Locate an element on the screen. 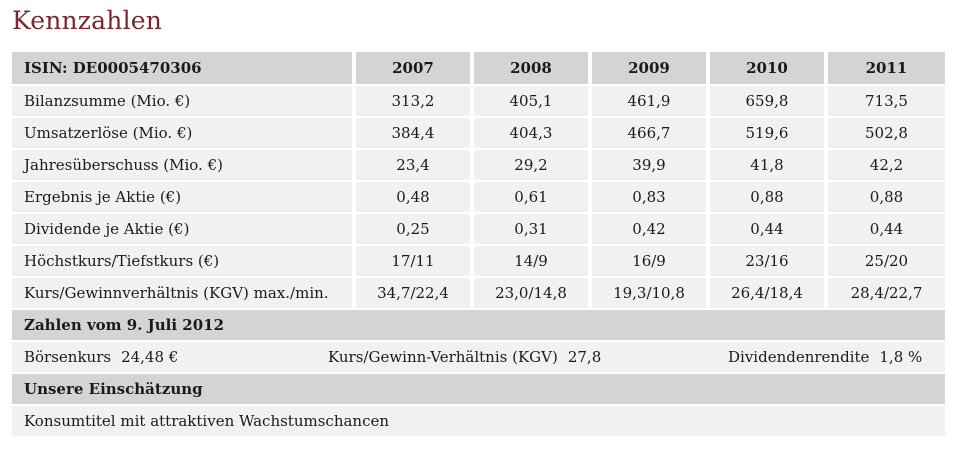 This screenshot has width=959, height=465. row-value: 0,48 is located at coordinates (415, 197).